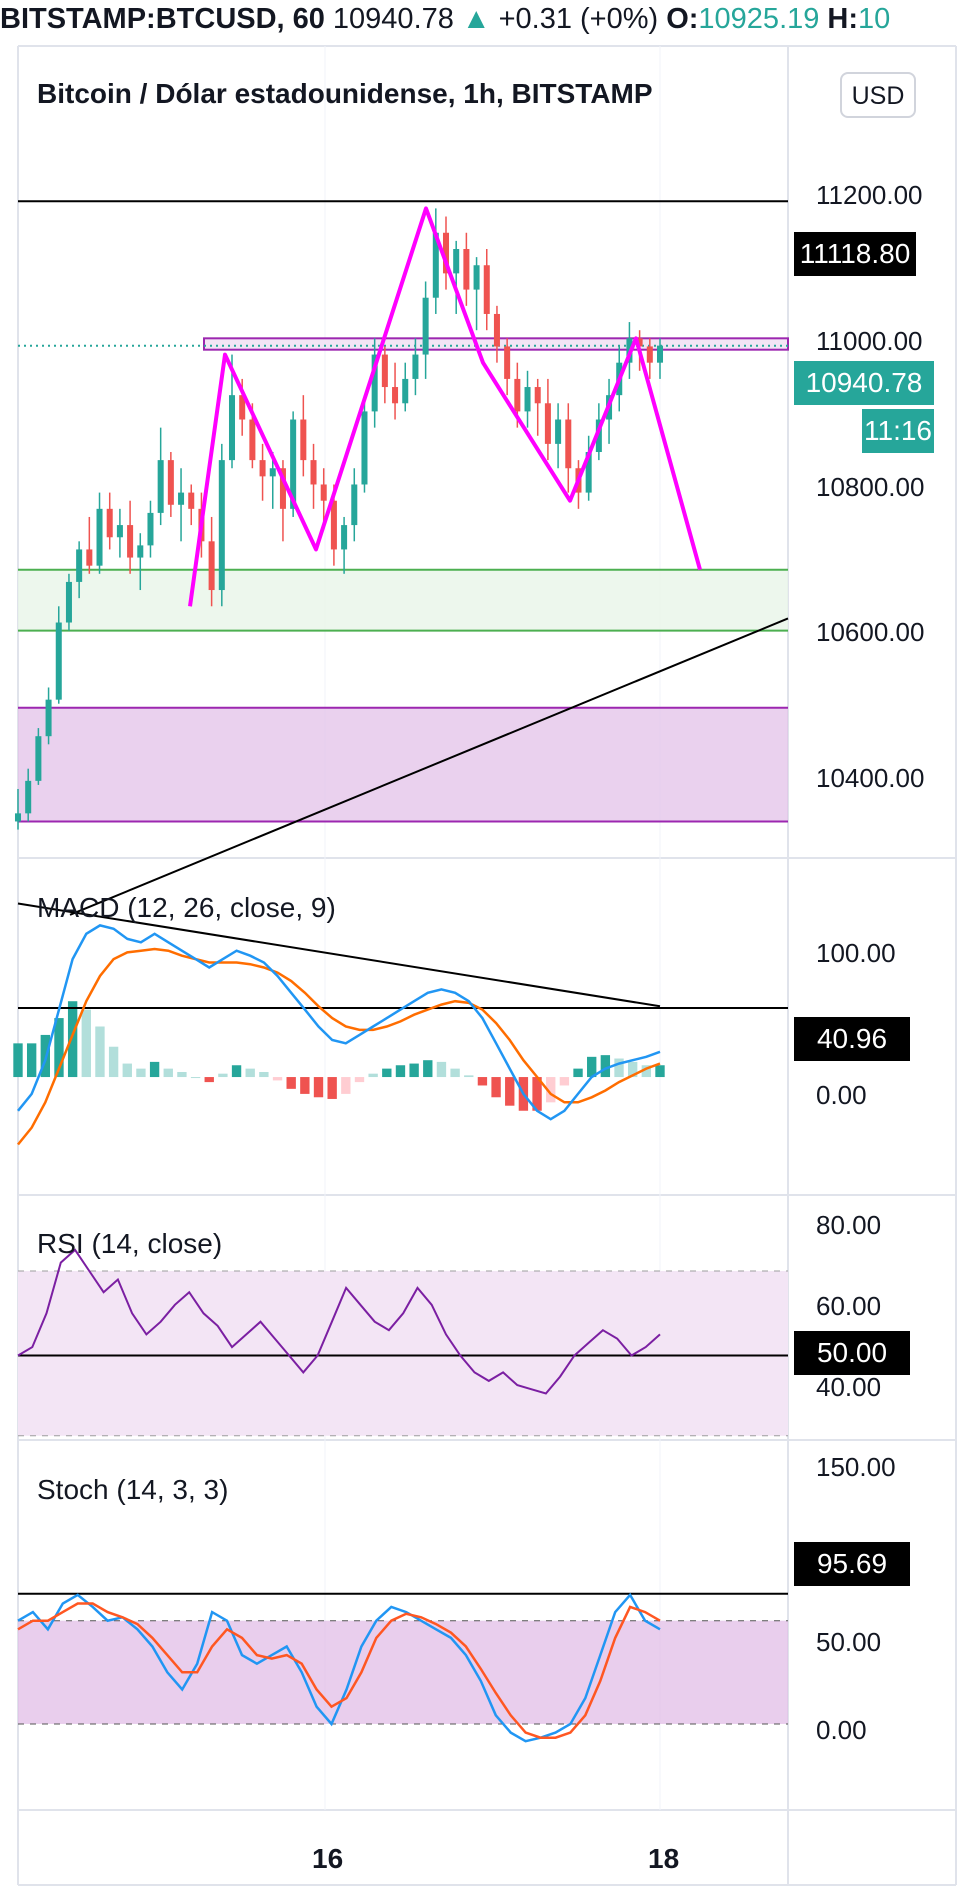 This screenshot has width=974, height=1898. Describe the element at coordinates (849, 1387) in the screenshot. I see `rsi-tick: 40.00` at that location.